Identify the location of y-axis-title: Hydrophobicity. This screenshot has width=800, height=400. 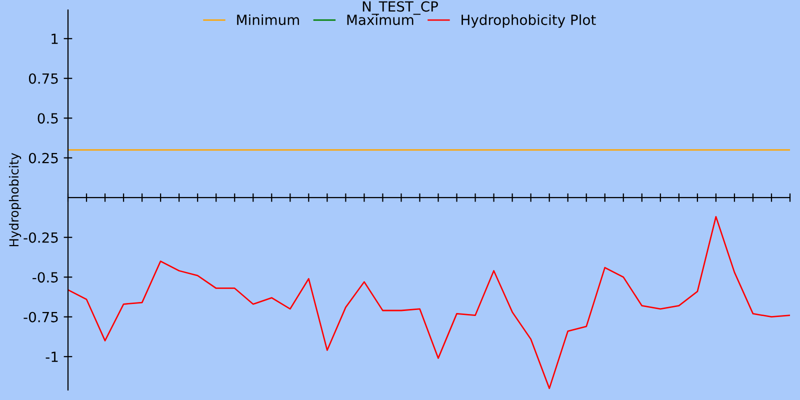
(15, 199).